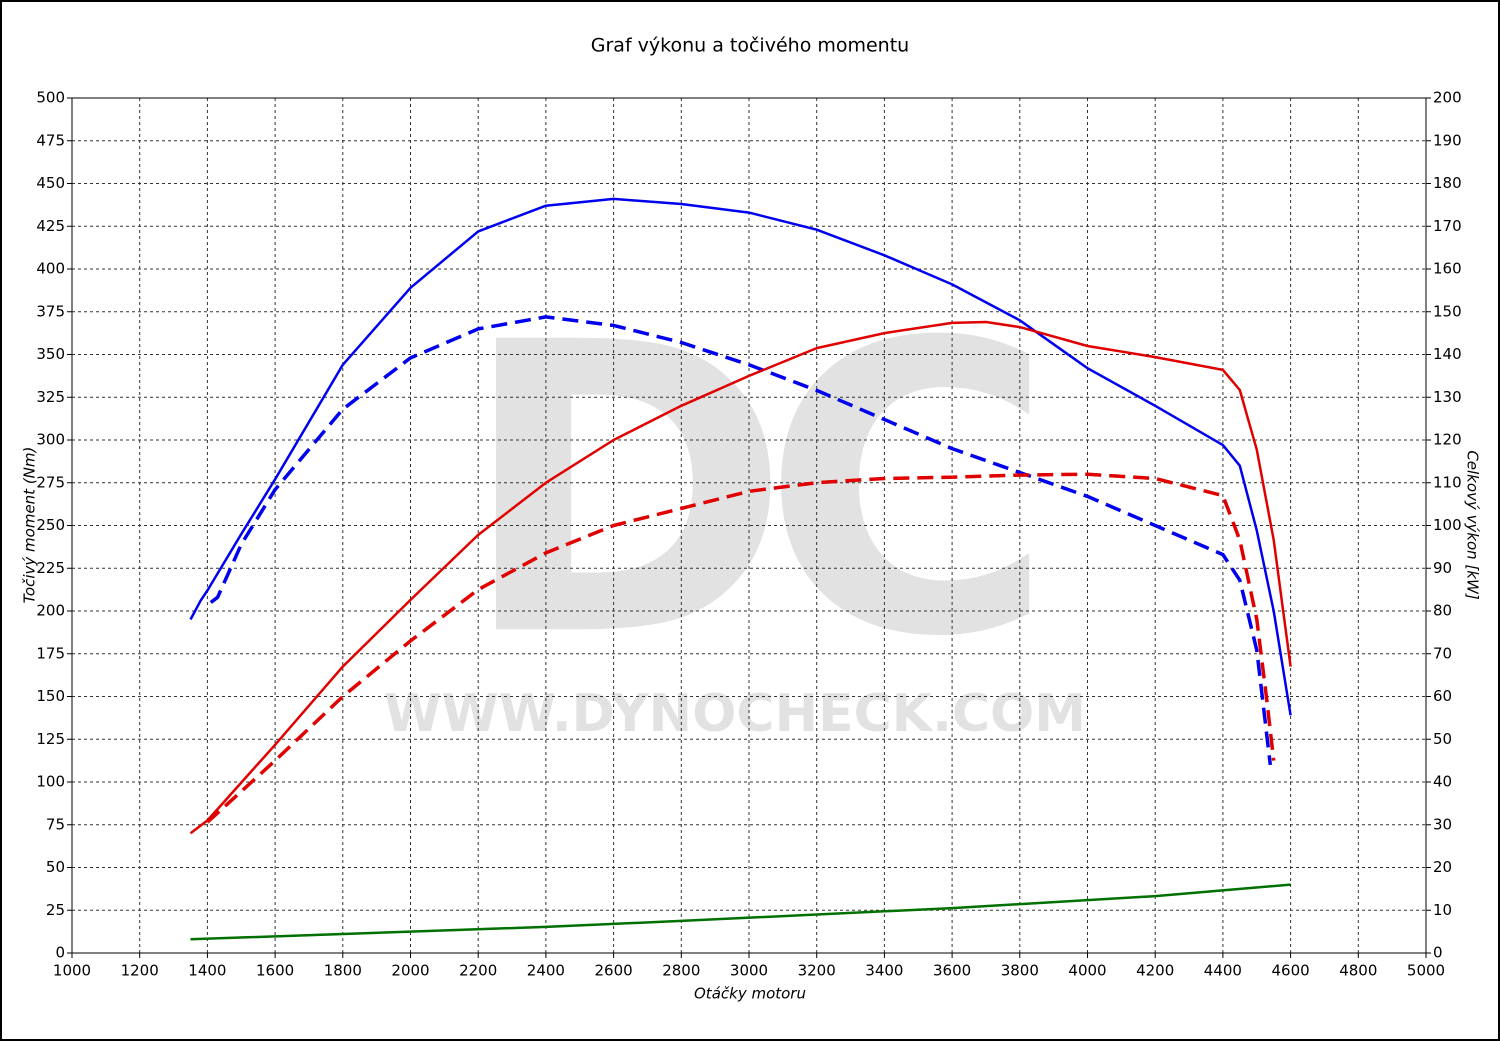 The width and height of the screenshot is (1500, 1041). Describe the element at coordinates (410, 971) in the screenshot. I see `x-tick-label: 2000` at that location.